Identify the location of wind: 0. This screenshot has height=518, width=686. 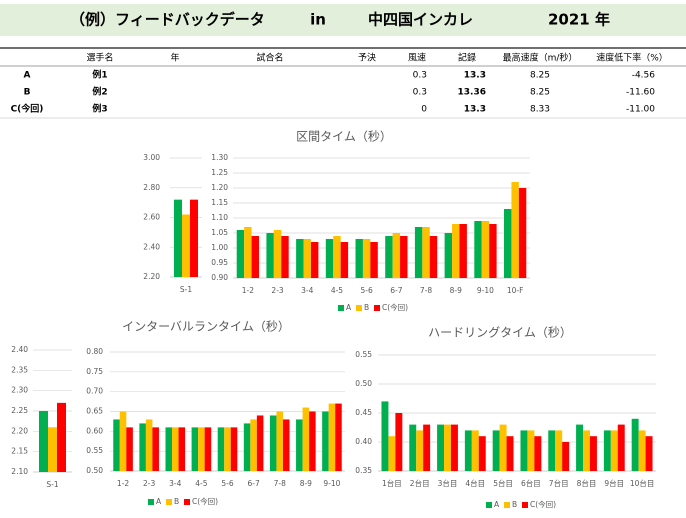
(424, 110).